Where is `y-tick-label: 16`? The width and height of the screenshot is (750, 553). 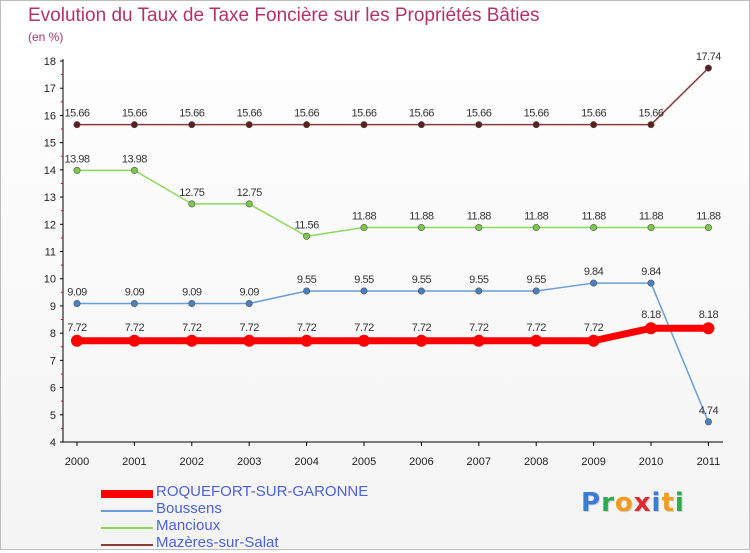
y-tick-label: 16 is located at coordinates (50, 116).